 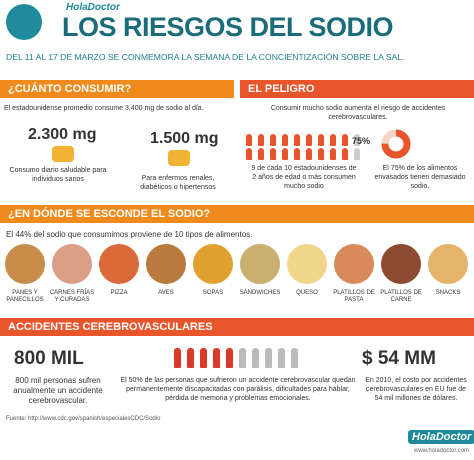 What do you see at coordinates (357, 89) in the screenshot?
I see `section-heading: EL PELIGRO` at bounding box center [357, 89].